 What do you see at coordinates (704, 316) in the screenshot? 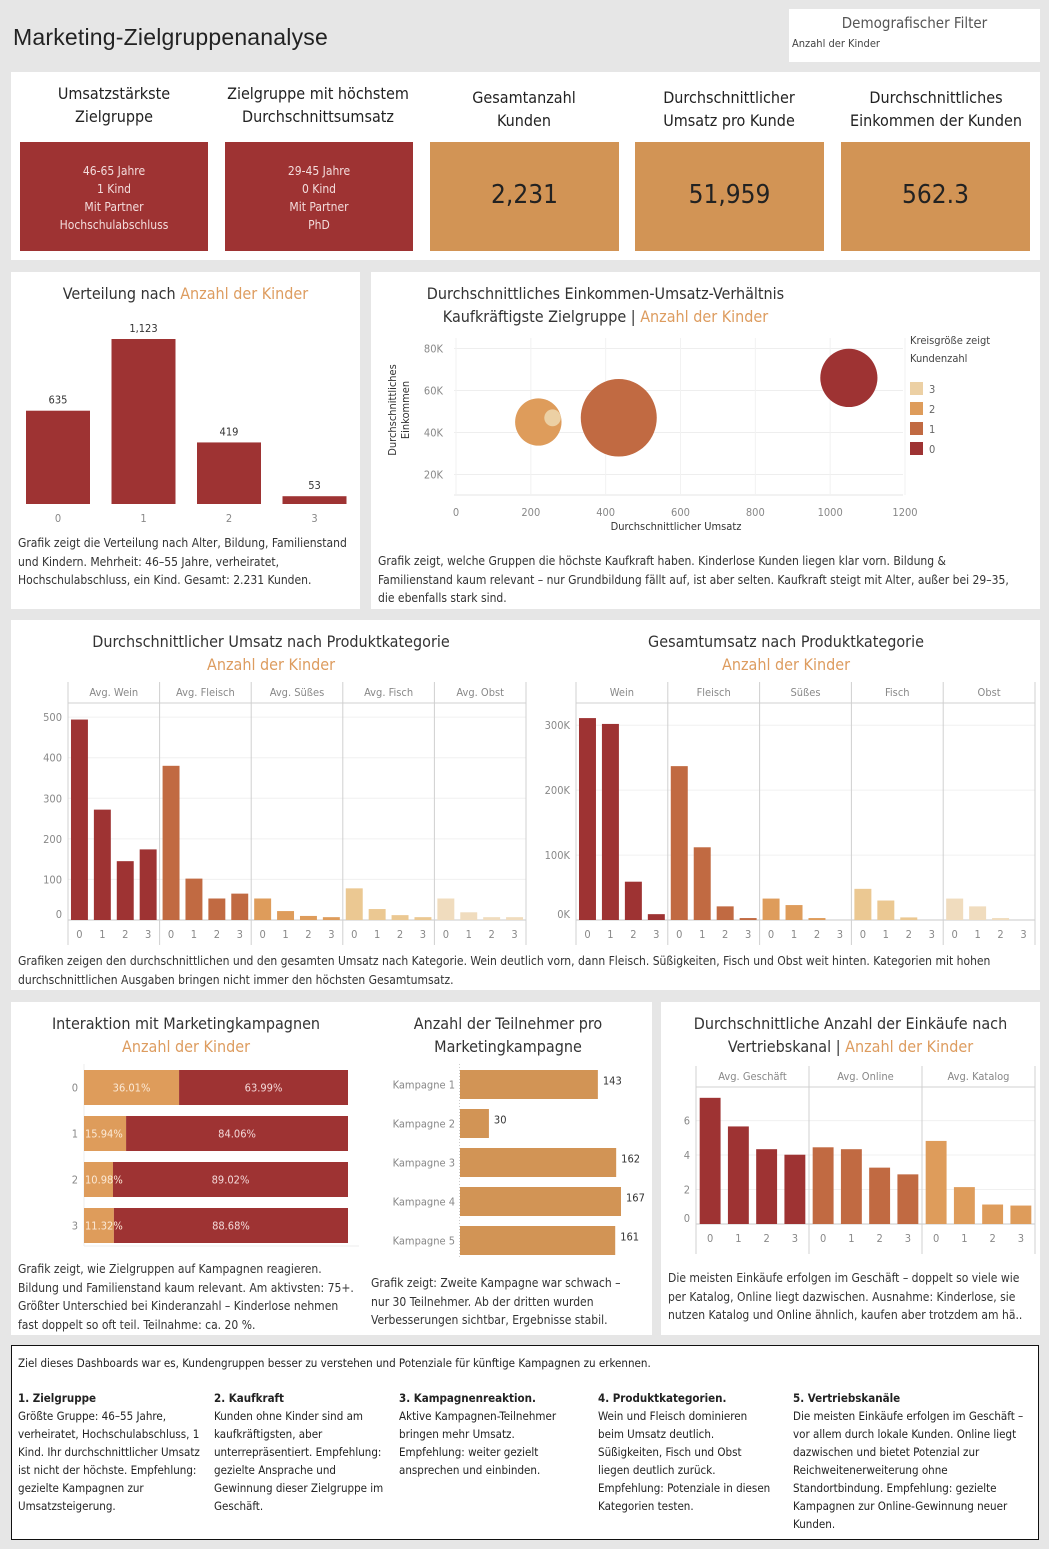
I see `title-accent: Anzahl der Kinder` at bounding box center [704, 316].